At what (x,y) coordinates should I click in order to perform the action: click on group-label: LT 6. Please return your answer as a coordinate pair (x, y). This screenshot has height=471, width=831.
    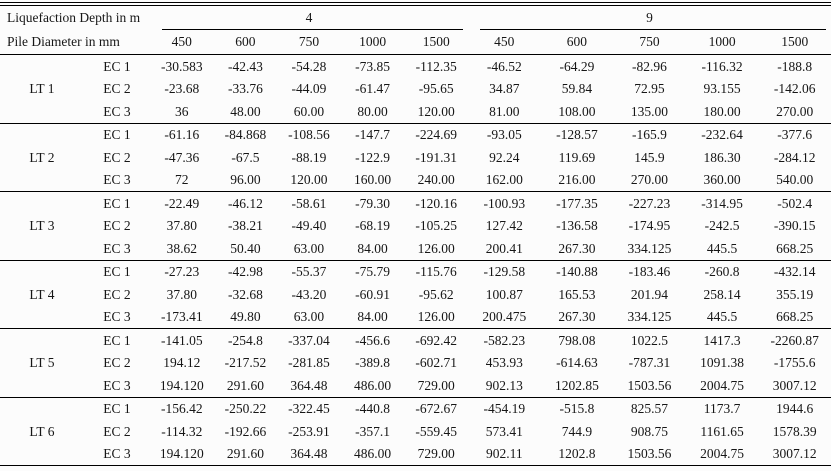
    Looking at the image, I should click on (42, 431).